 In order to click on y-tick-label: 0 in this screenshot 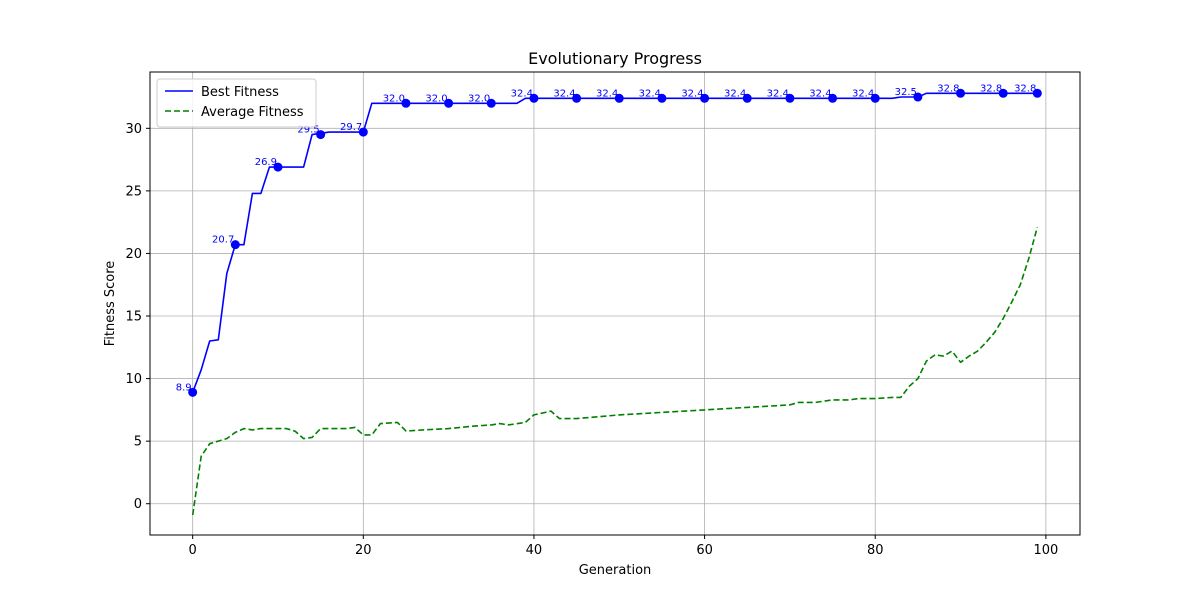, I will do `click(138, 504)`.